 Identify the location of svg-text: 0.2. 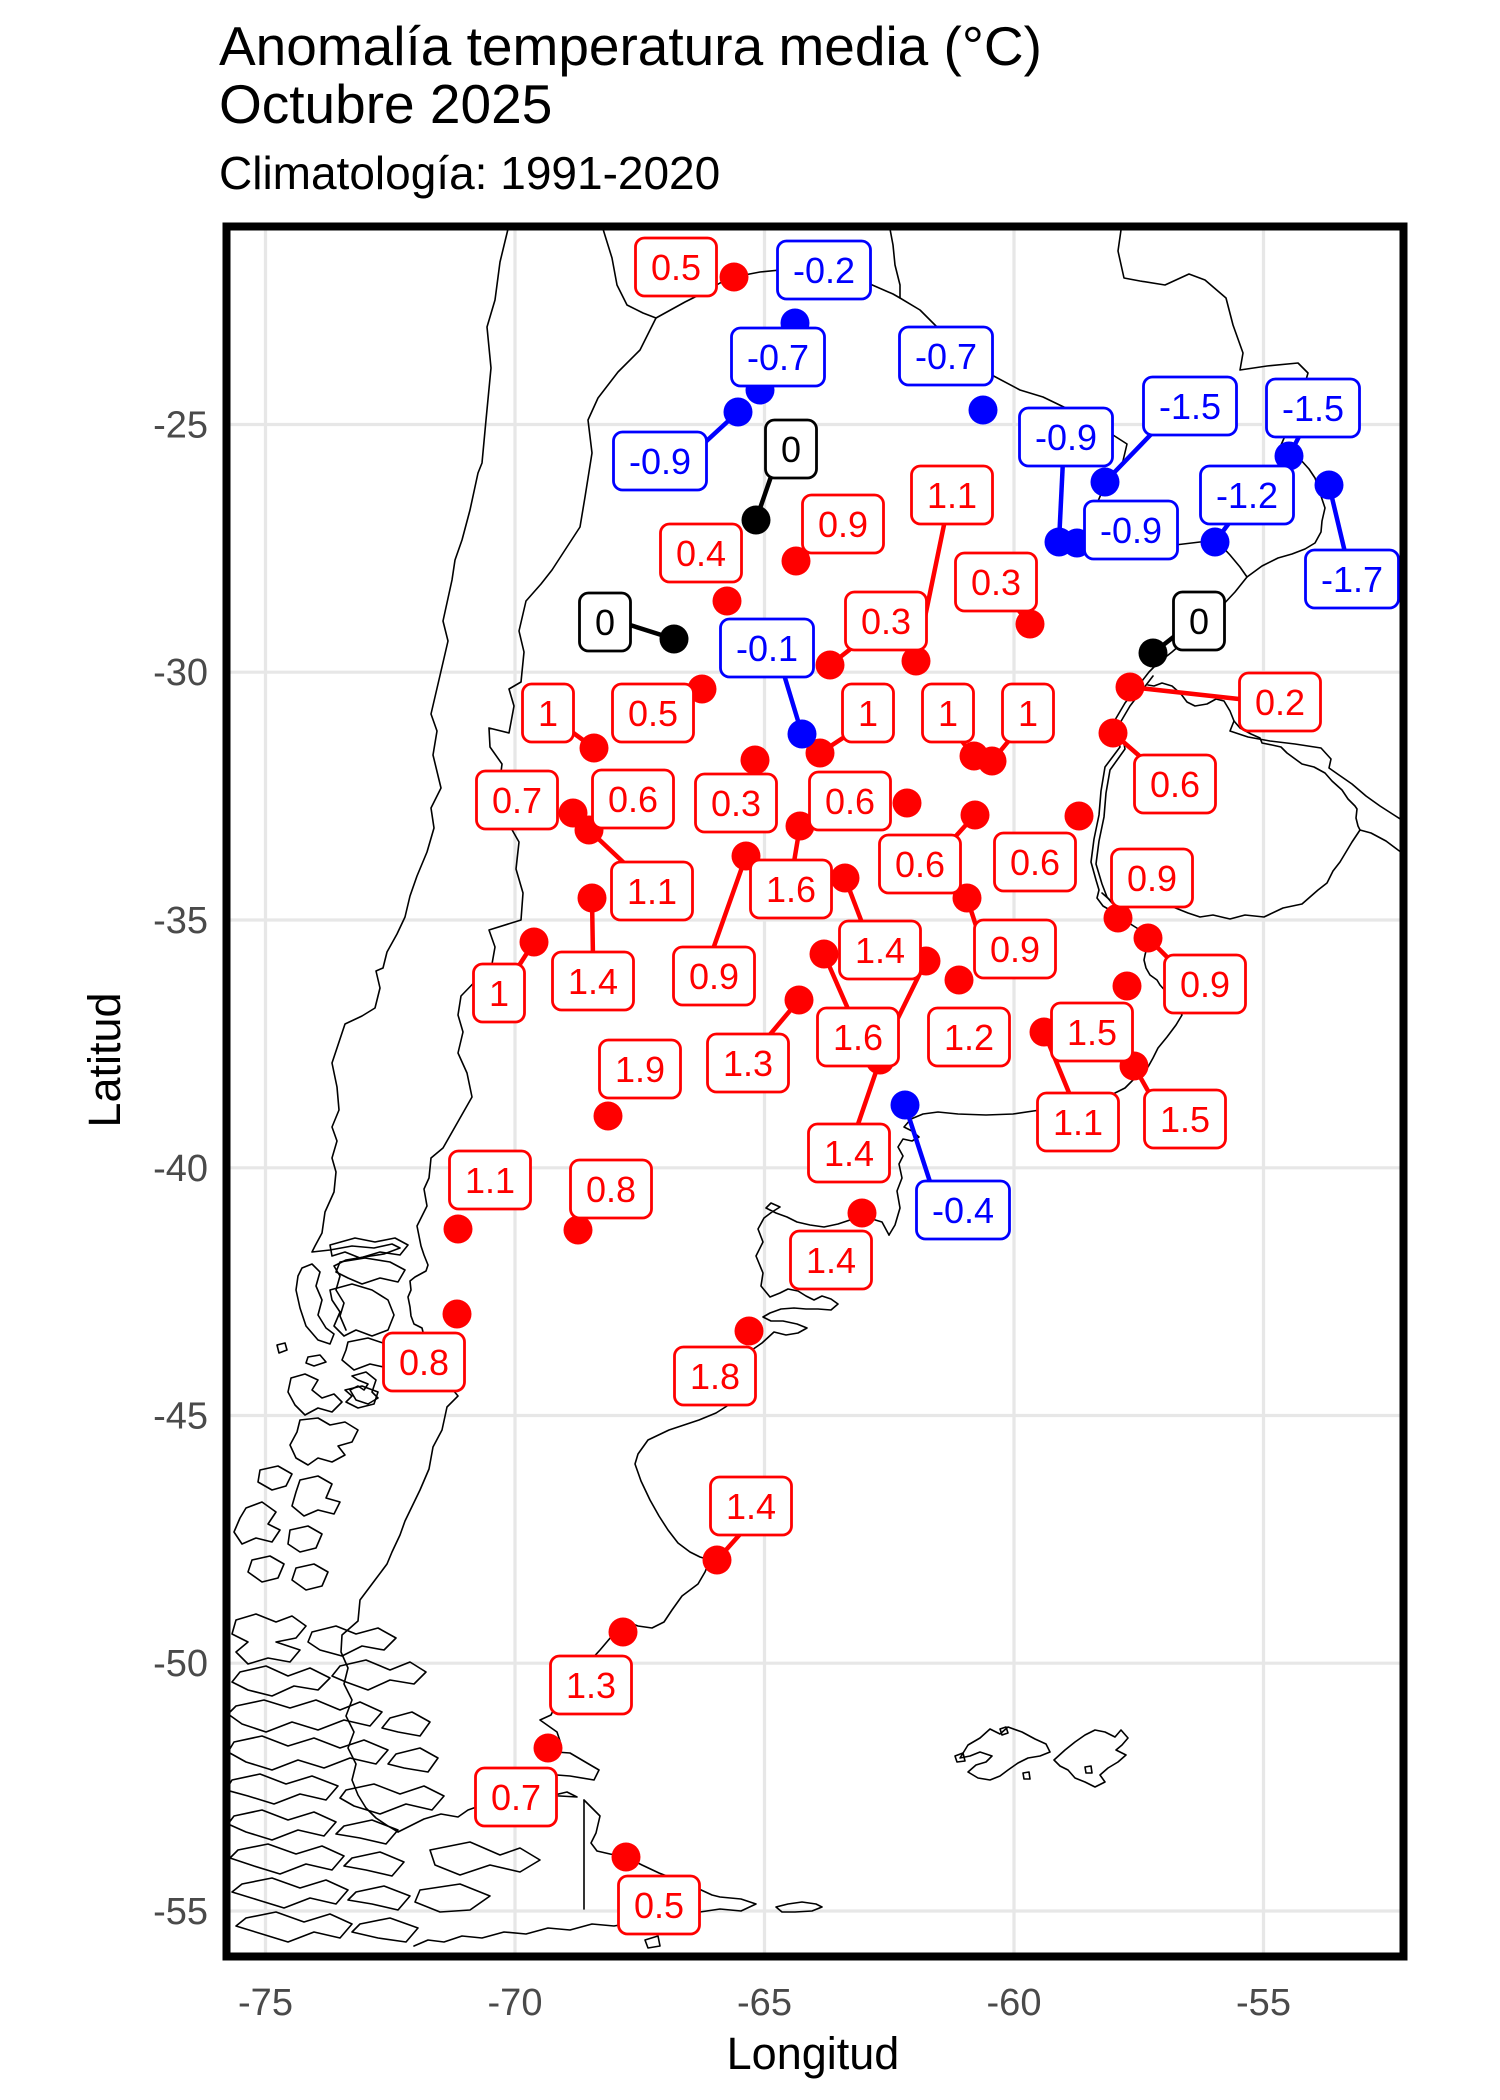
(1280, 702).